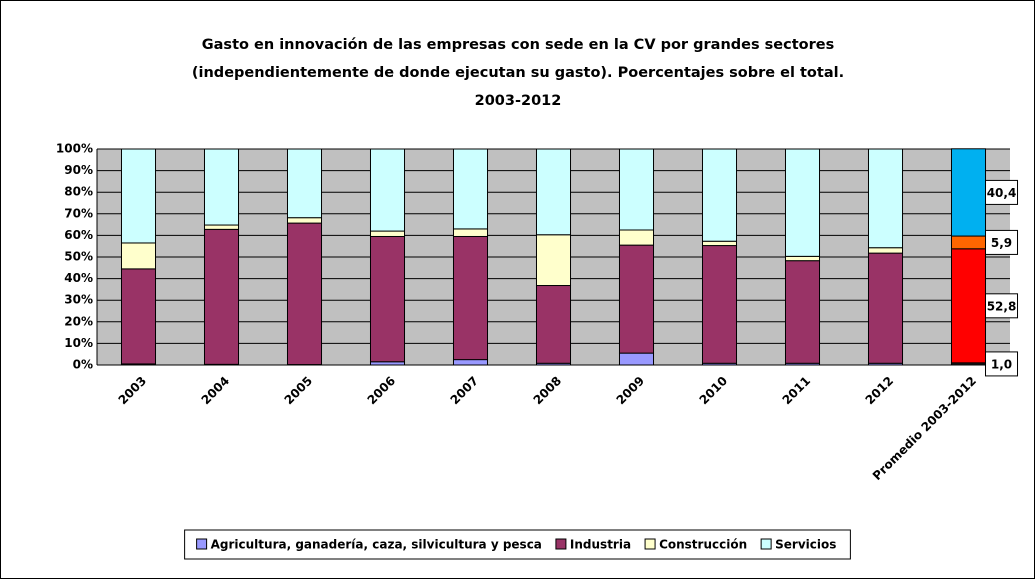 The width and height of the screenshot is (1035, 579). What do you see at coordinates (78, 321) in the screenshot?
I see `y-tick-label: 20%` at bounding box center [78, 321].